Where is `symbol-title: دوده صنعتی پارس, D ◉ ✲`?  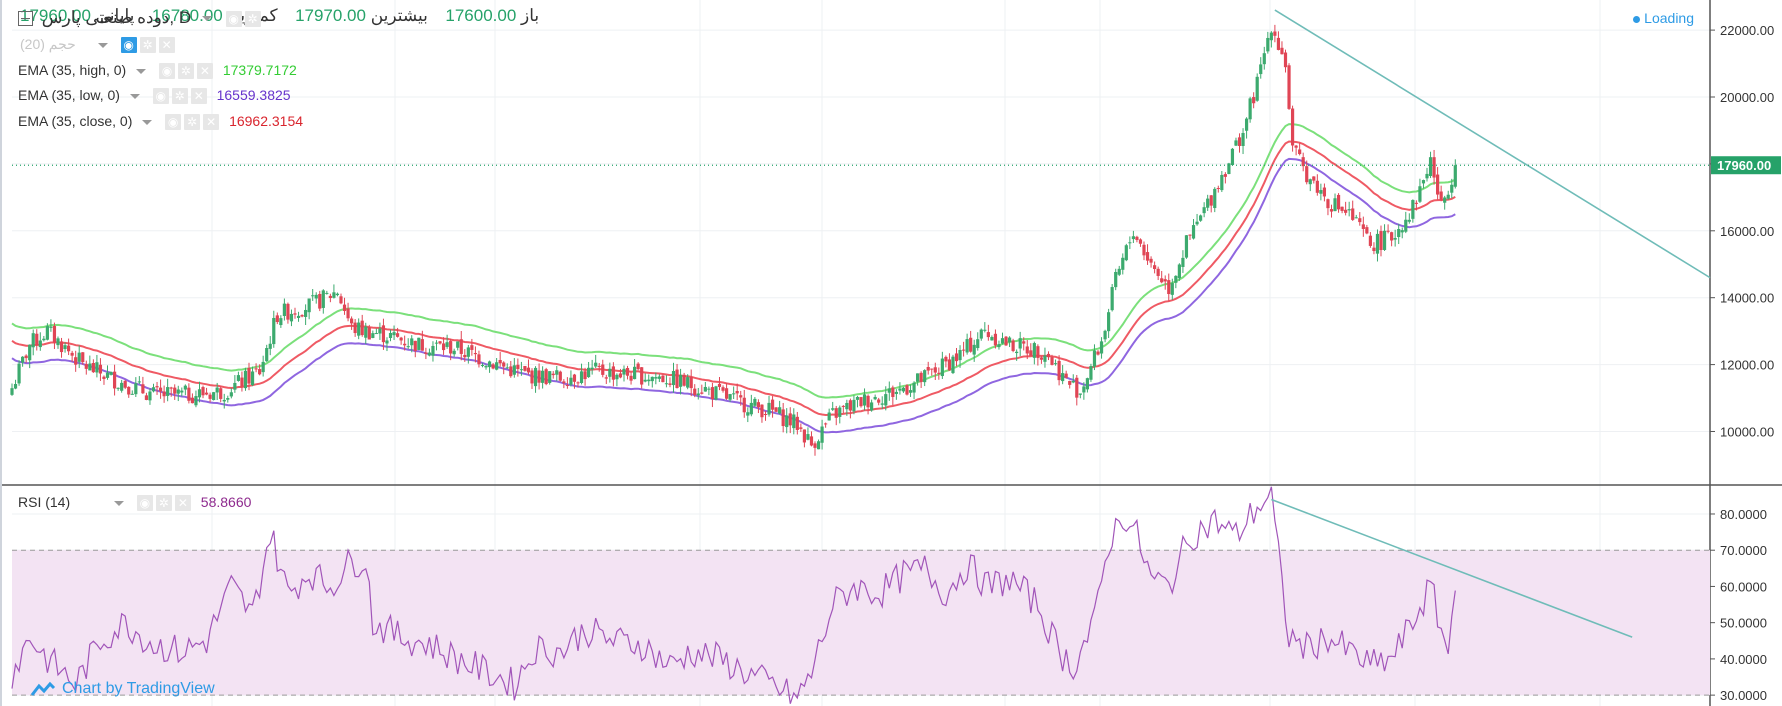 symbol-title: دوده صنعتی پارس, D ◉ ✲ is located at coordinates (139, 18).